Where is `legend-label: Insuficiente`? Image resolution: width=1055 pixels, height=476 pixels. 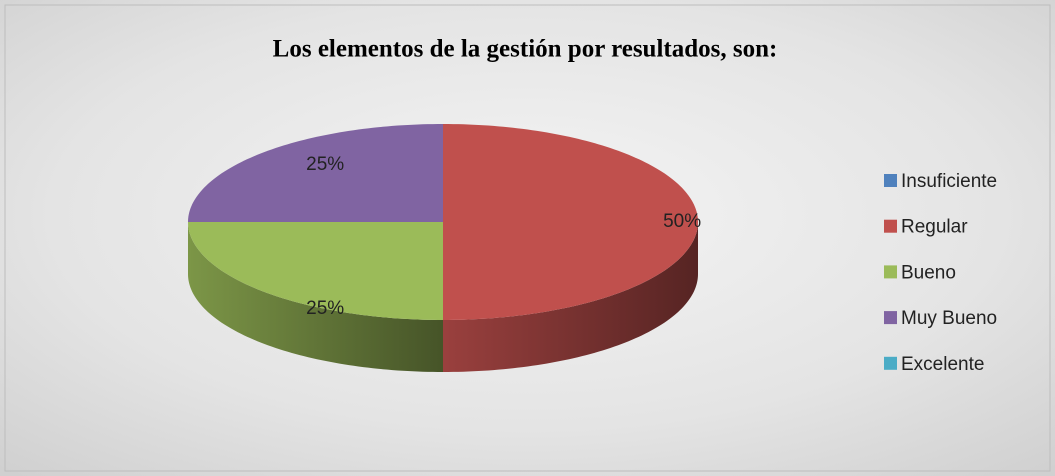
legend-label: Insuficiente is located at coordinates (949, 181).